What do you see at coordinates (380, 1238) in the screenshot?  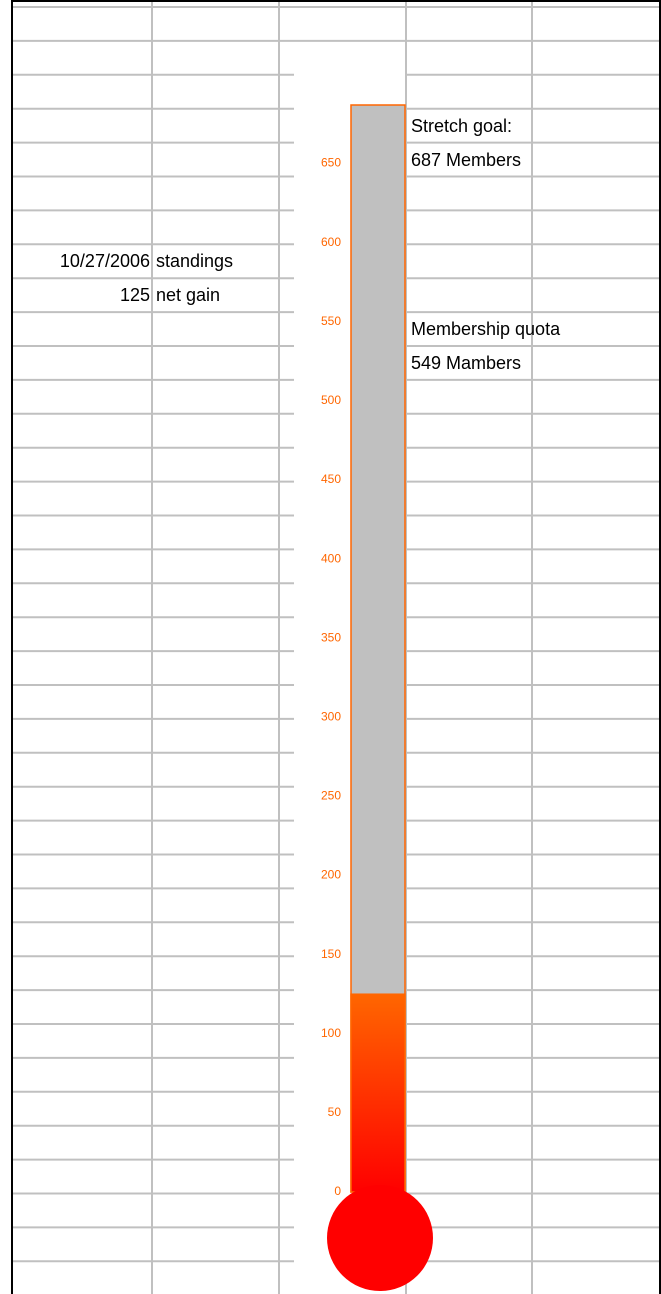 I see `bulb` at bounding box center [380, 1238].